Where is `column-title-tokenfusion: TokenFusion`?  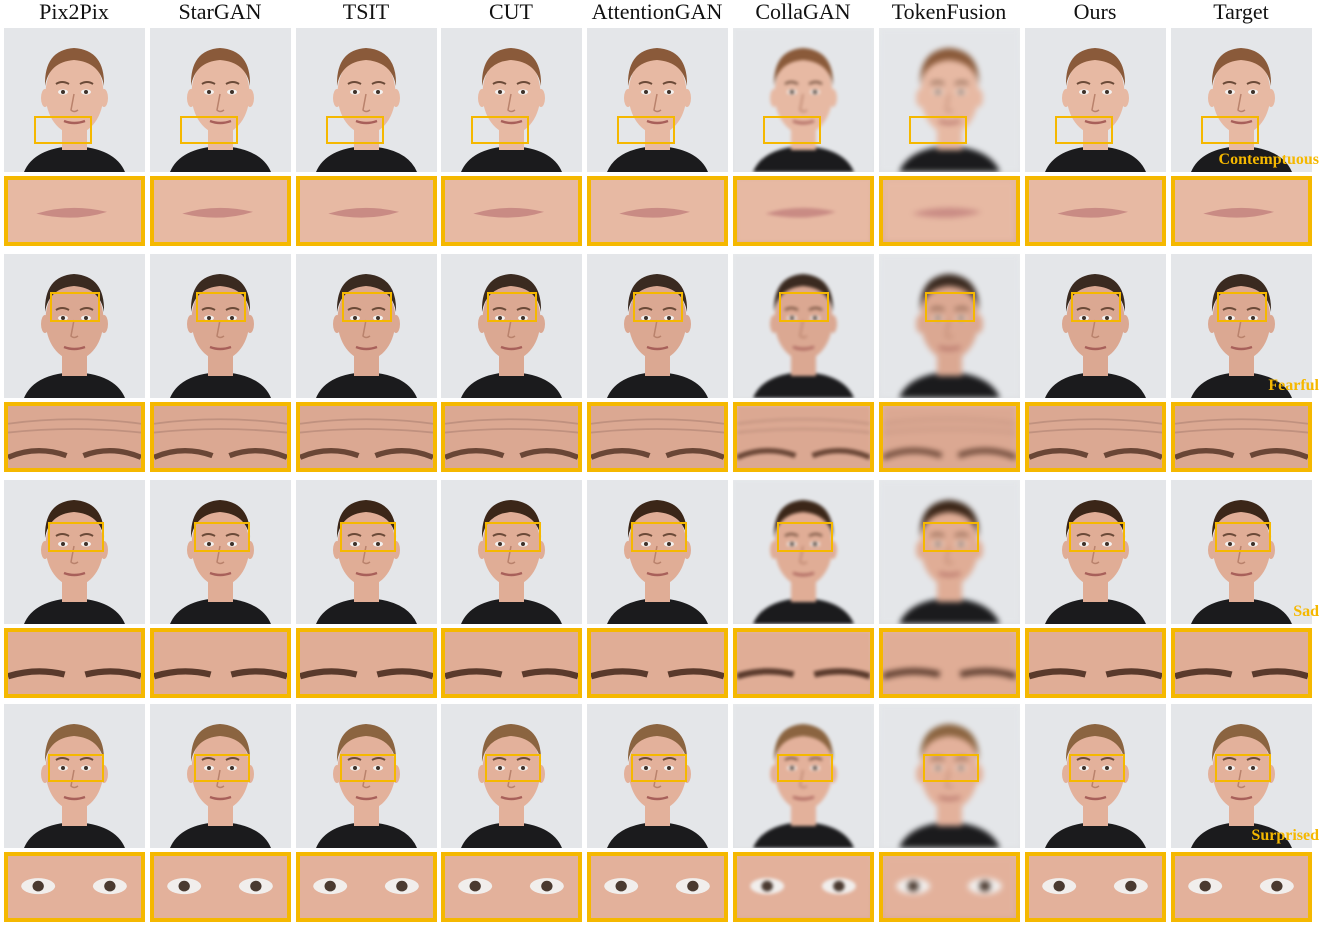 column-title-tokenfusion: TokenFusion is located at coordinates (949, 12).